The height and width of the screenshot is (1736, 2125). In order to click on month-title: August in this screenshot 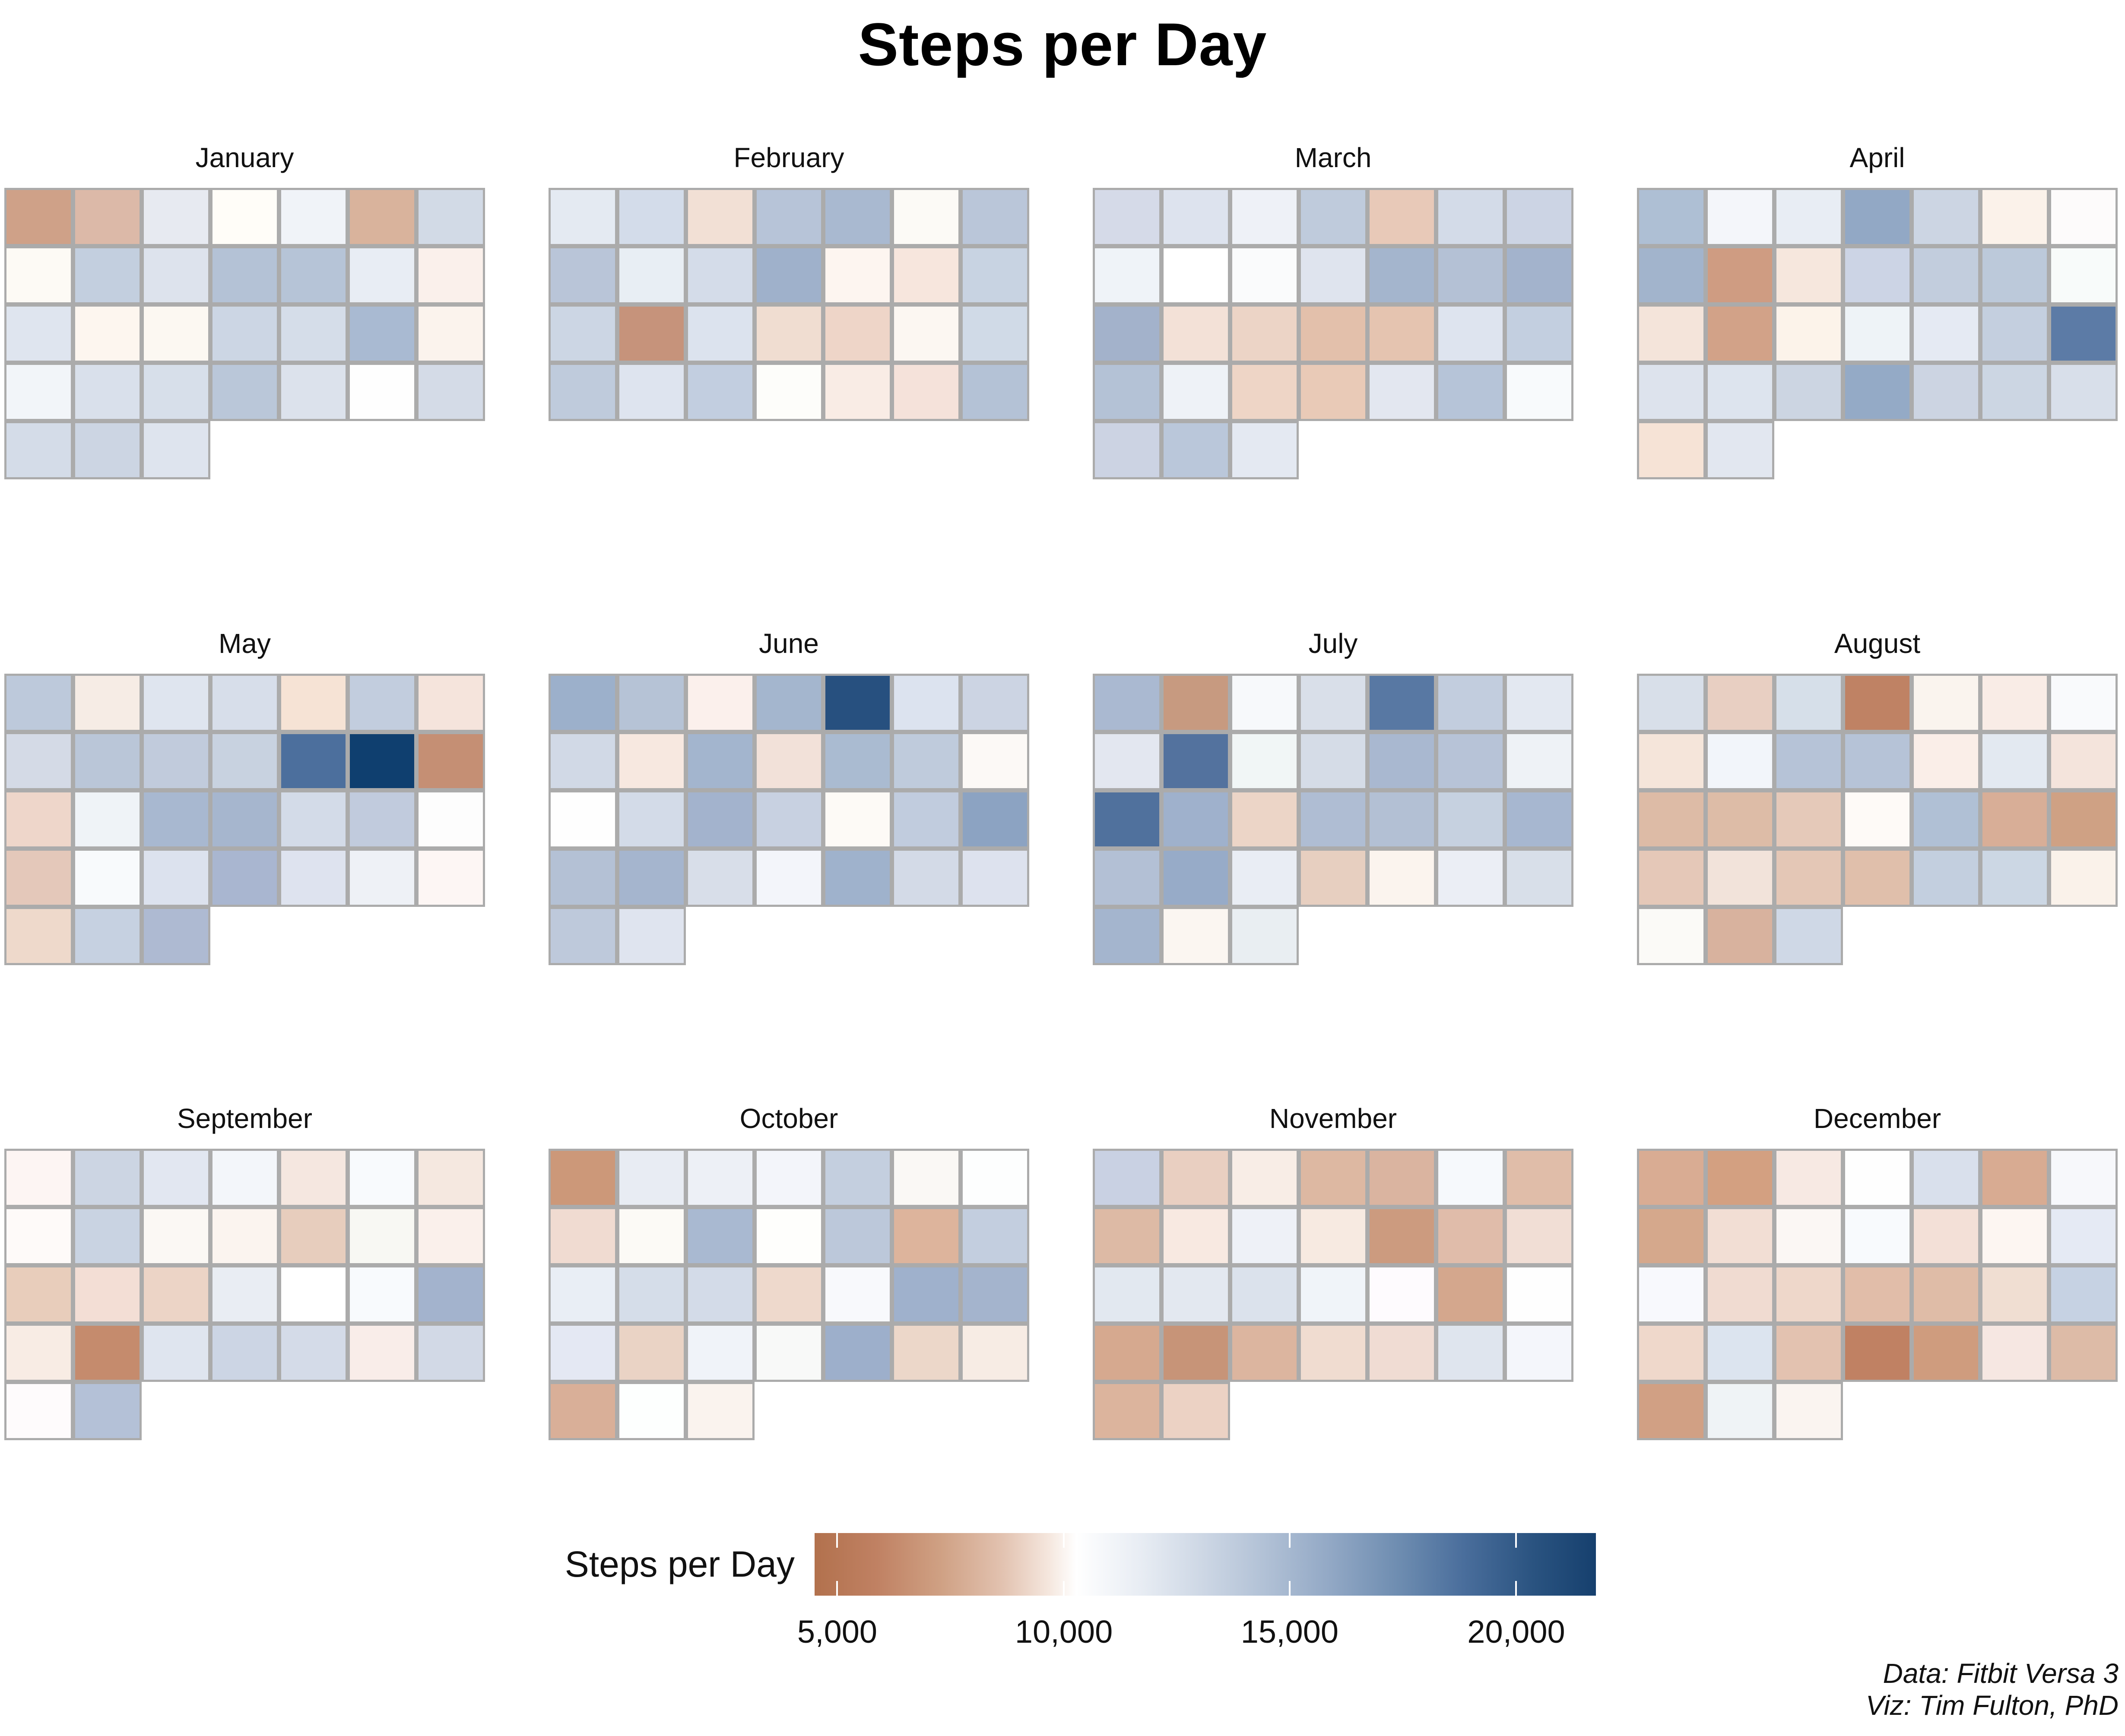, I will do `click(1877, 643)`.